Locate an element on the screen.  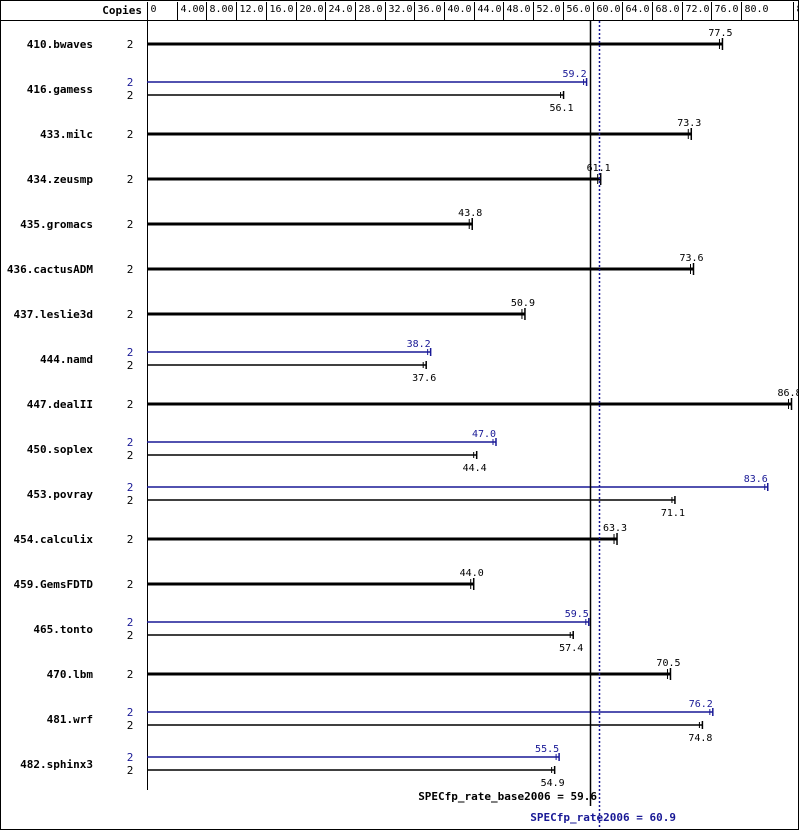
base-value-label: 37.6 is located at coordinates (424, 378).